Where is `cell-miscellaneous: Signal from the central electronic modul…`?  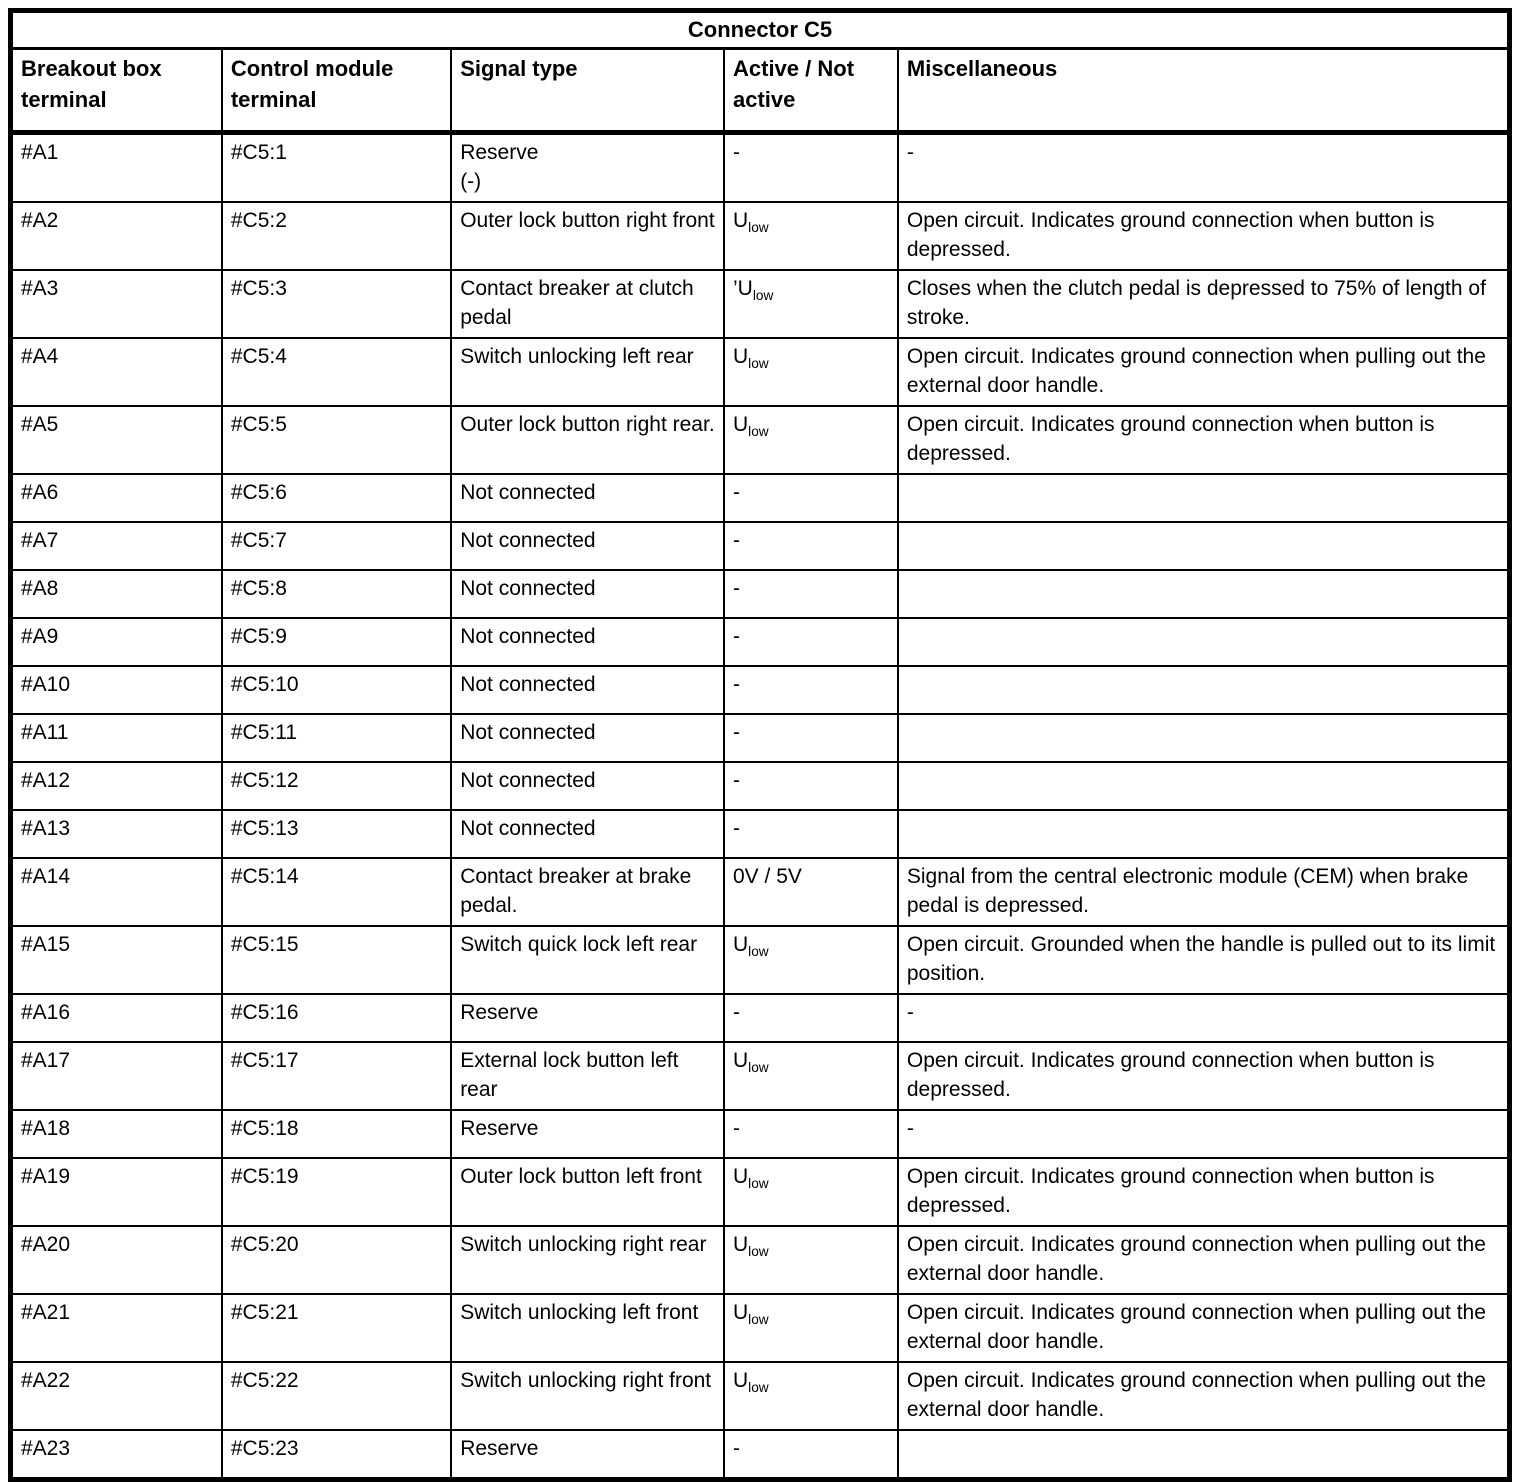
cell-miscellaneous: Signal from the central electronic modul… is located at coordinates (1203, 892).